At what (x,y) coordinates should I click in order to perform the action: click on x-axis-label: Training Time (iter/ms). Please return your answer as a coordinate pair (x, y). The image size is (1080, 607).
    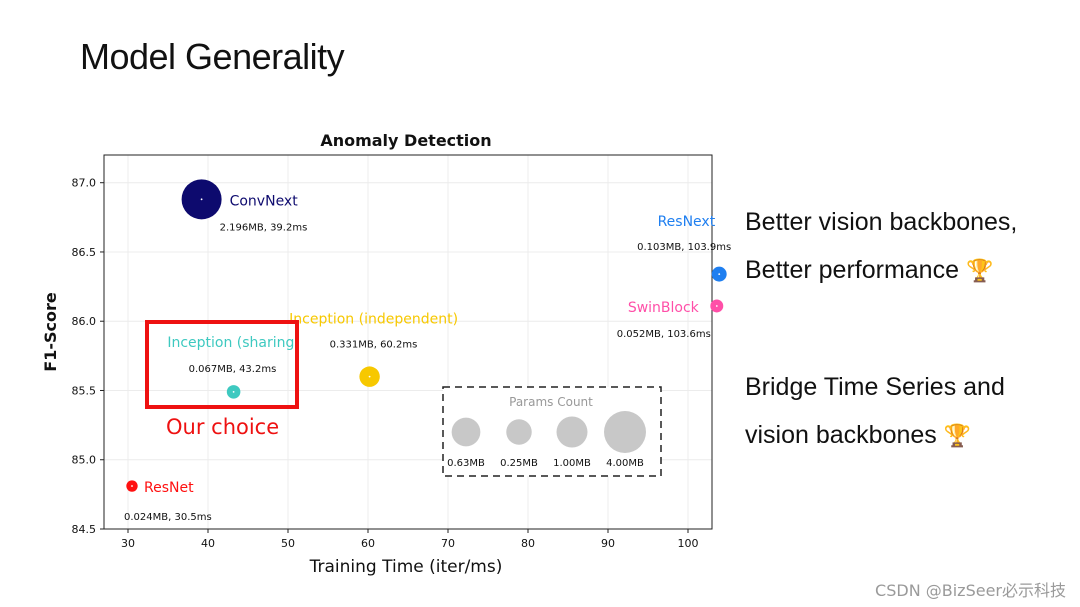
    Looking at the image, I should click on (406, 567).